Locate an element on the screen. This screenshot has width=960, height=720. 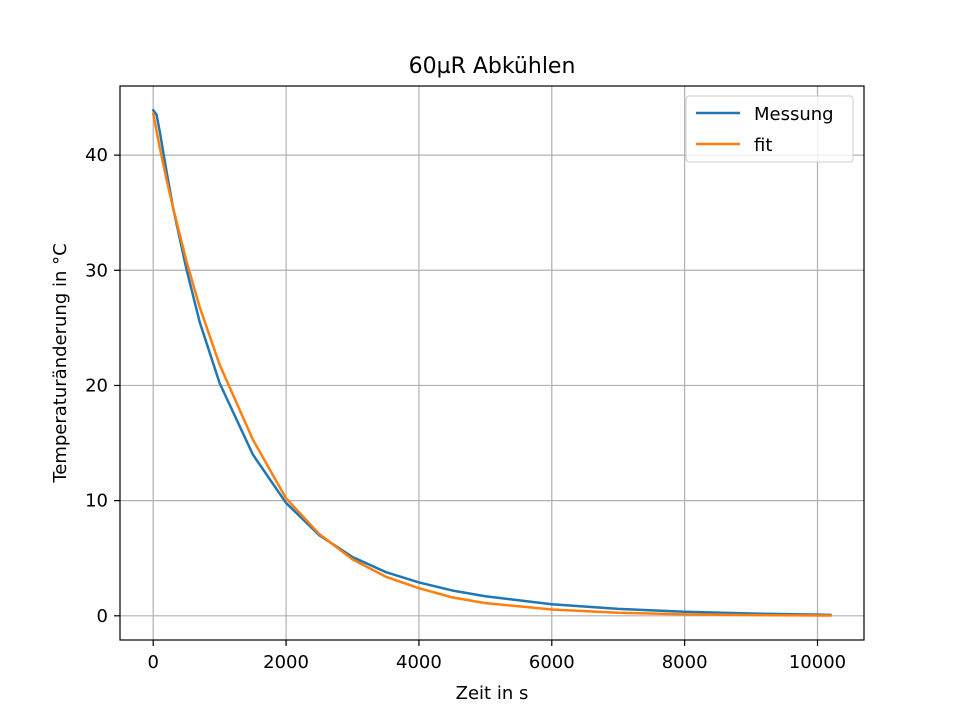
legend: Messung fit is located at coordinates (769, 129).